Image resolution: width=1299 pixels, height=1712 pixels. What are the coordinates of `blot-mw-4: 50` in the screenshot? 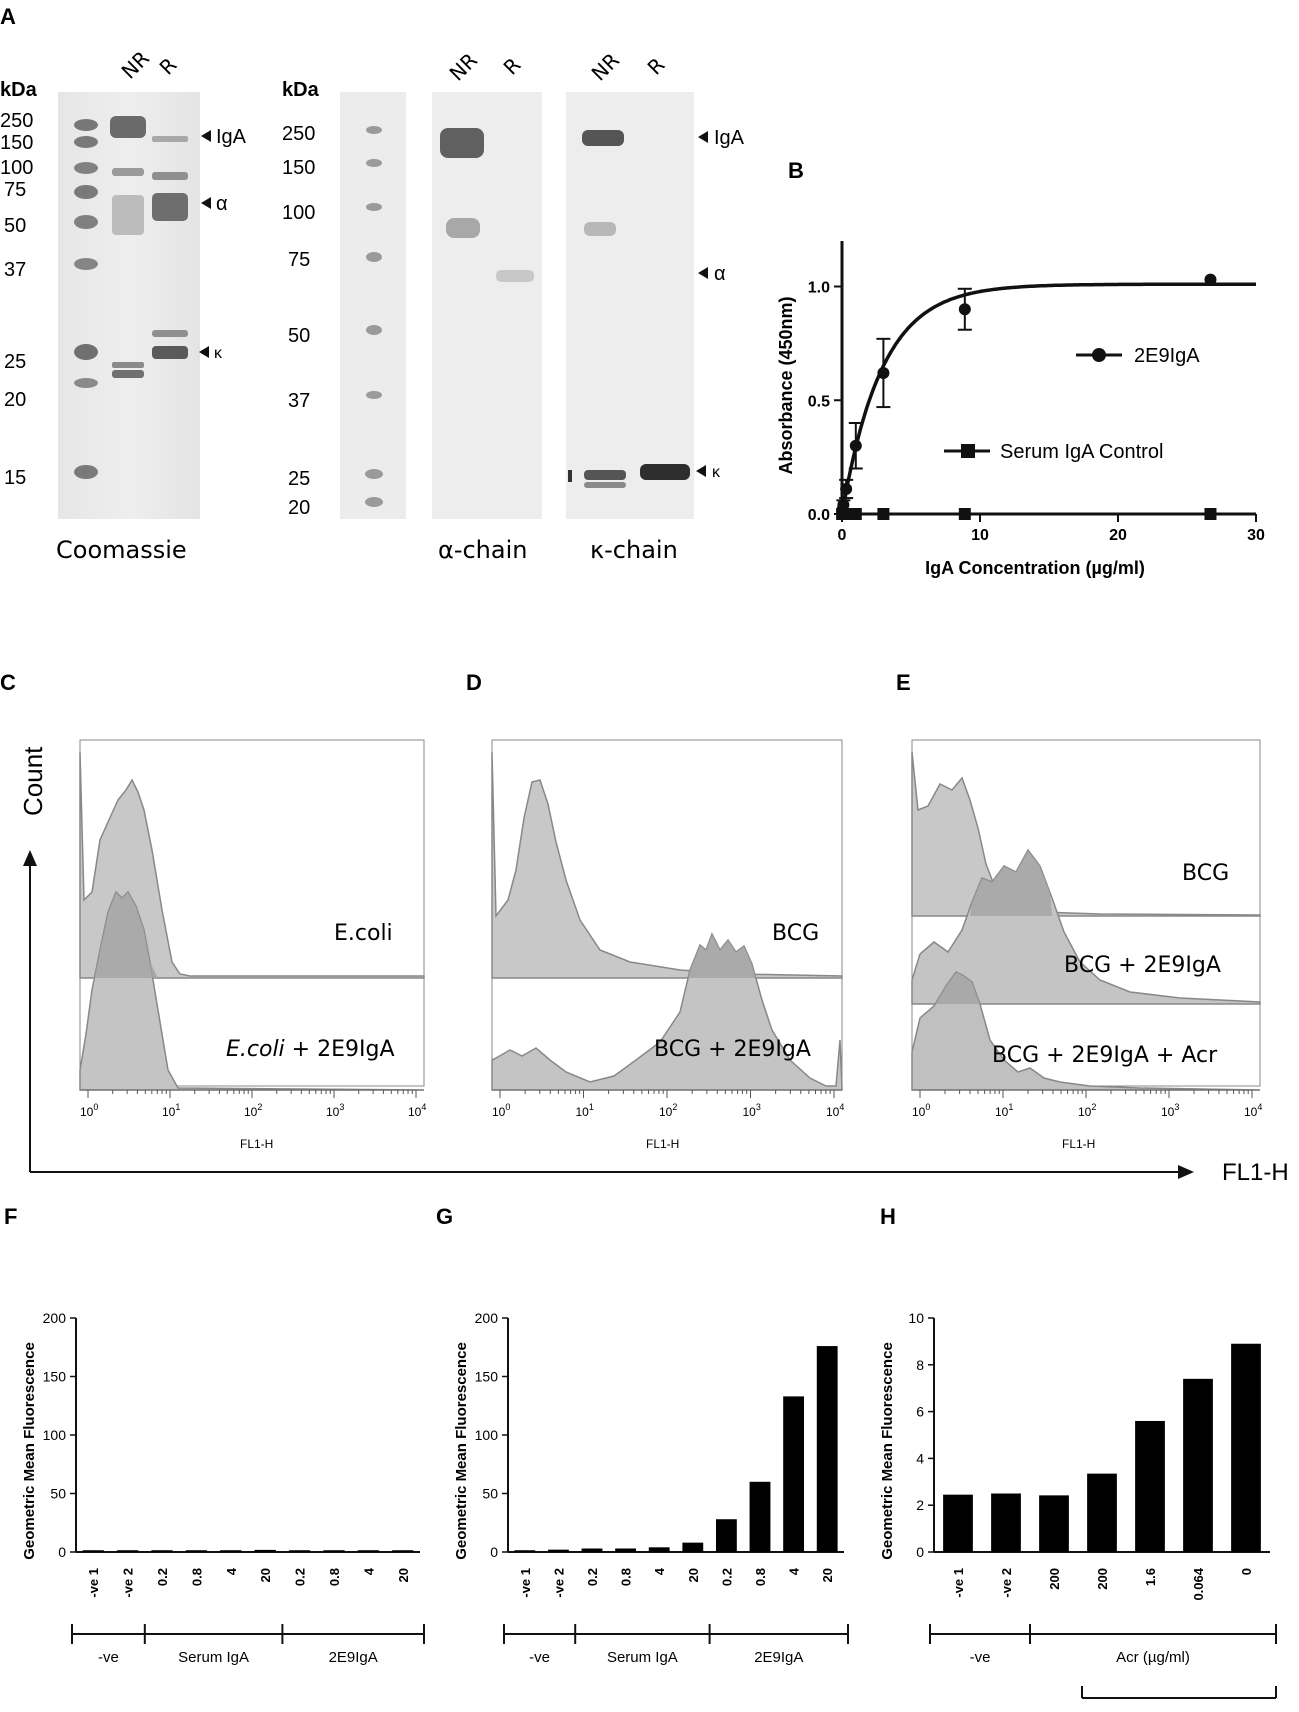 It's located at (299, 336).